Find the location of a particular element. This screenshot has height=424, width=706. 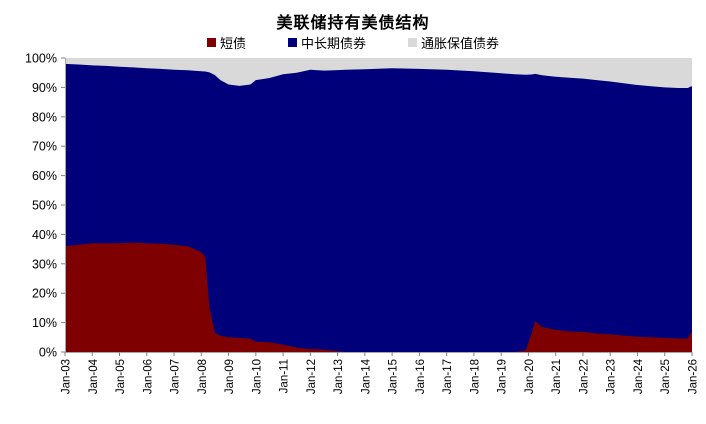

legend-item-mid-long-bonds: 中长期债券 is located at coordinates (326, 42).